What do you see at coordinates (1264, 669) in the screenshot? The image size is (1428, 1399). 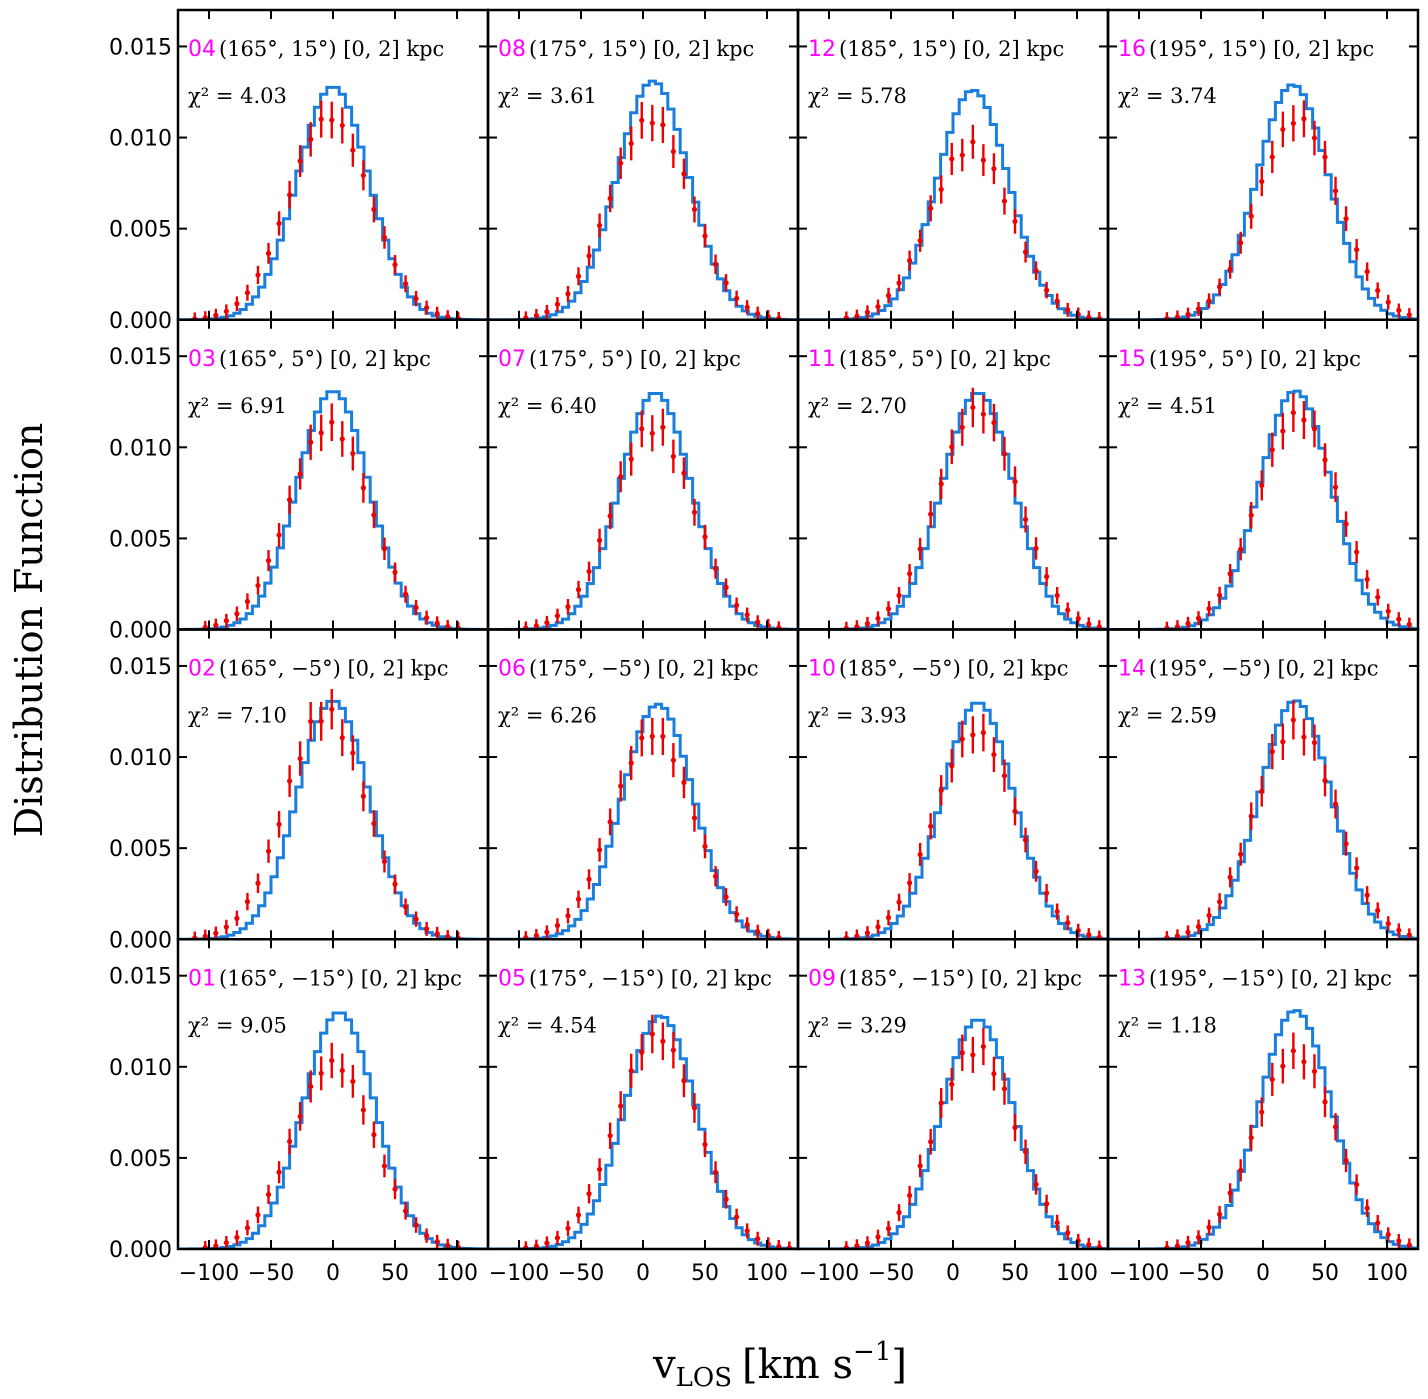 I see `panel-coord-label: (195°, −5°) [0, 2] kpc` at bounding box center [1264, 669].